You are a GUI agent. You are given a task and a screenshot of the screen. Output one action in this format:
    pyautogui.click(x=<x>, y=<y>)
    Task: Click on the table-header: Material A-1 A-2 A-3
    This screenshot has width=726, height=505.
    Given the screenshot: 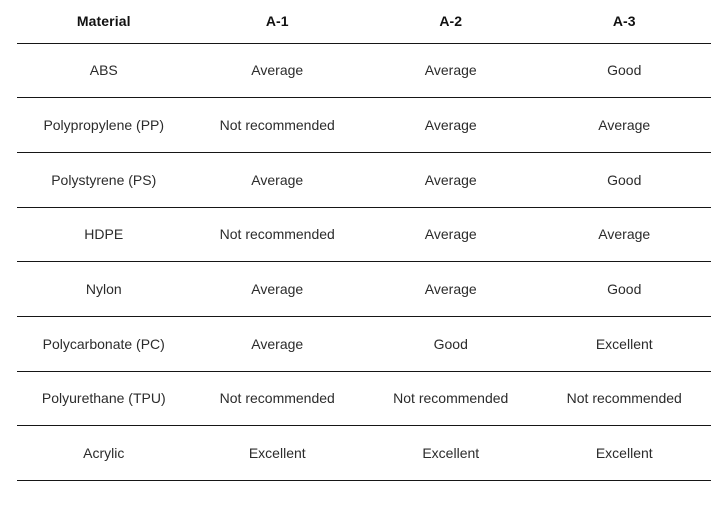 What is the action you would take?
    pyautogui.click(x=364, y=22)
    